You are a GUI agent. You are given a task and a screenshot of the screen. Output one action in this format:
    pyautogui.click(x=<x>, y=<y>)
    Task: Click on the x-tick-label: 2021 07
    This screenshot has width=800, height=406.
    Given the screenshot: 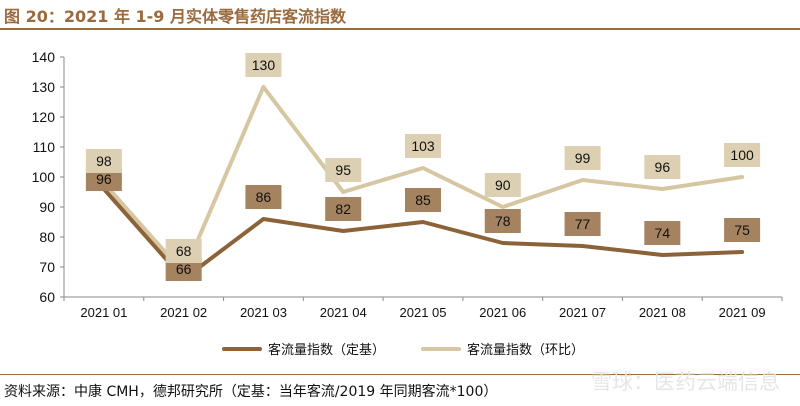 What is the action you would take?
    pyautogui.click(x=582, y=312)
    